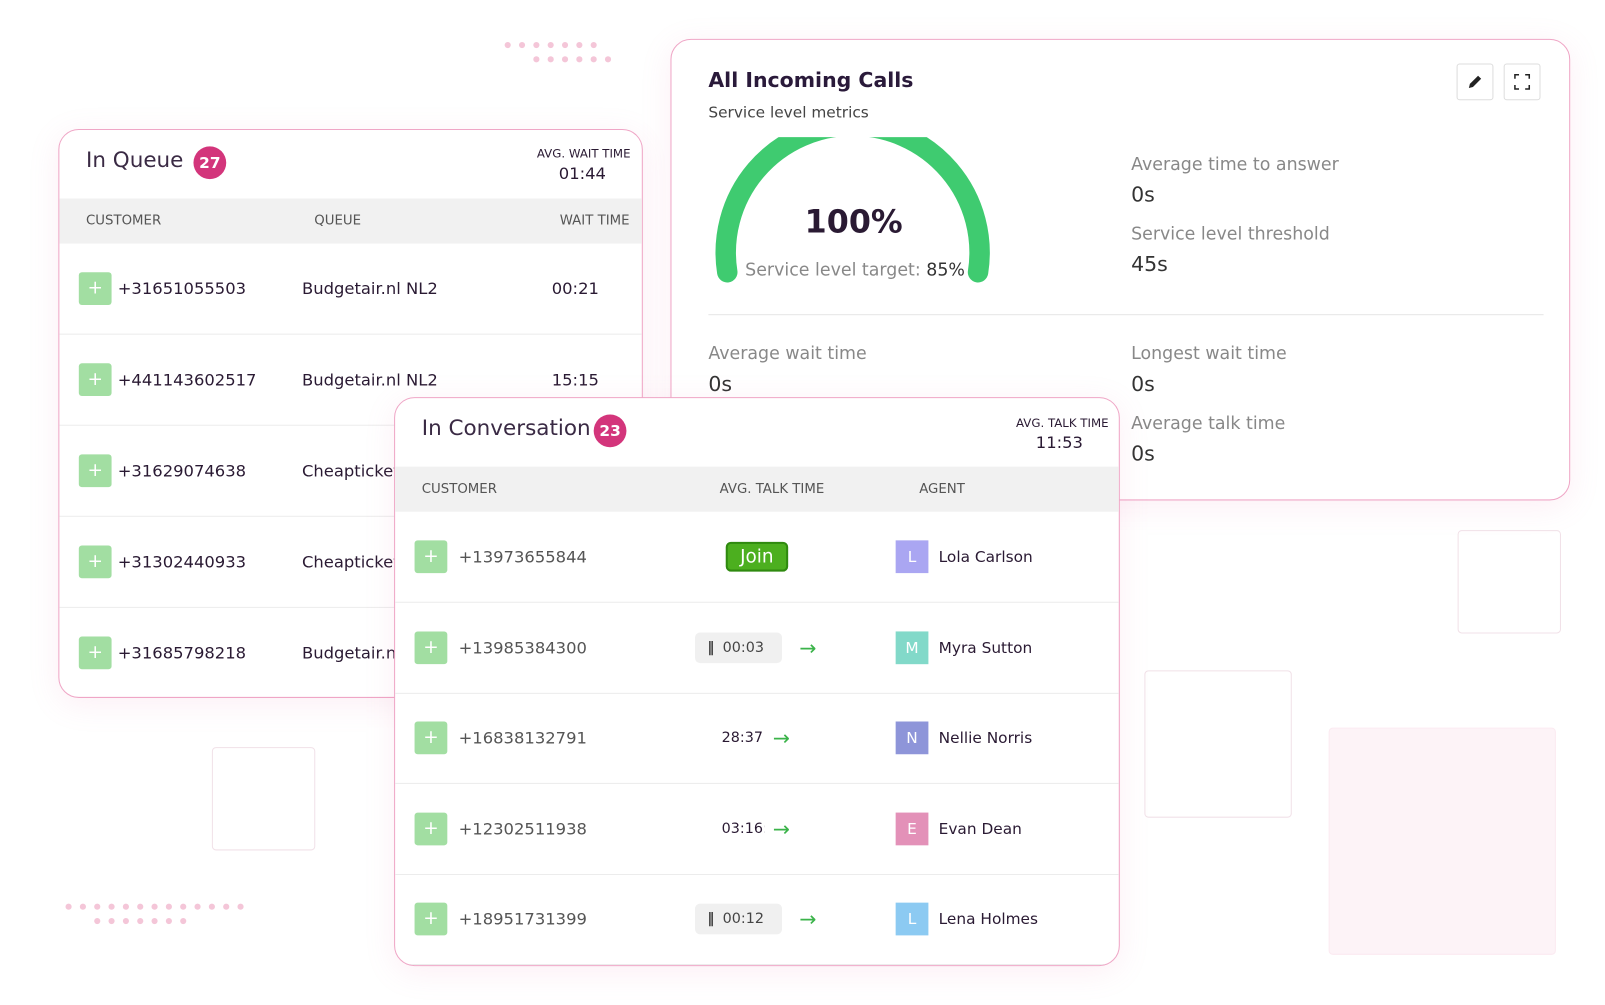  I want to click on expand-button, so click(1522, 82).